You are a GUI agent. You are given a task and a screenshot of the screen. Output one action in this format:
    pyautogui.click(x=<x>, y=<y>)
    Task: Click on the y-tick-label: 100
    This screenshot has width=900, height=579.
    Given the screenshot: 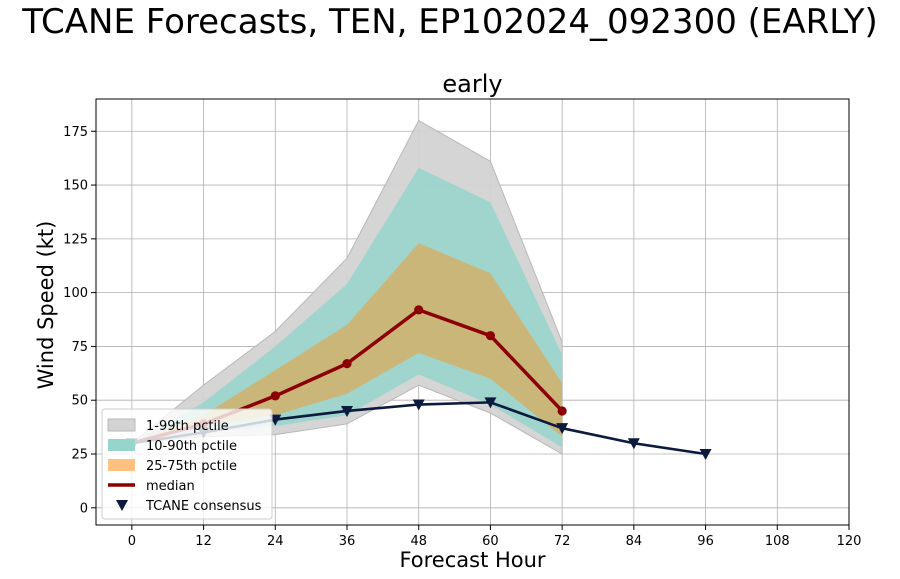 What is the action you would take?
    pyautogui.click(x=75, y=293)
    